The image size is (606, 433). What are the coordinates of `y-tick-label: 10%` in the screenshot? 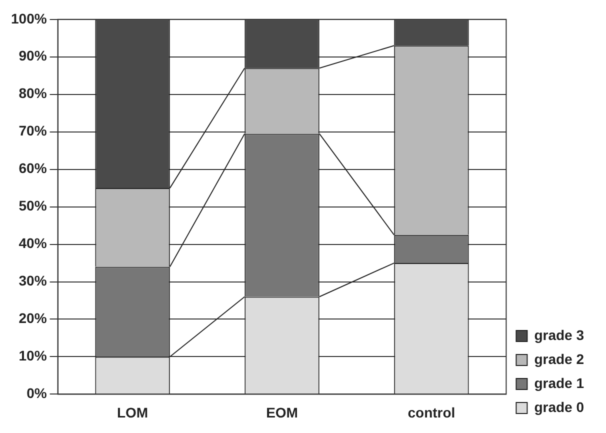 It's located at (33, 356).